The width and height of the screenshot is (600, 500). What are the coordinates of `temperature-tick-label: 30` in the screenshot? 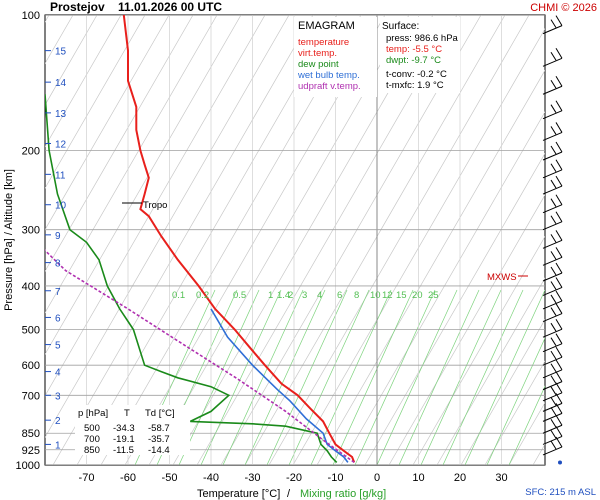 It's located at (501, 478).